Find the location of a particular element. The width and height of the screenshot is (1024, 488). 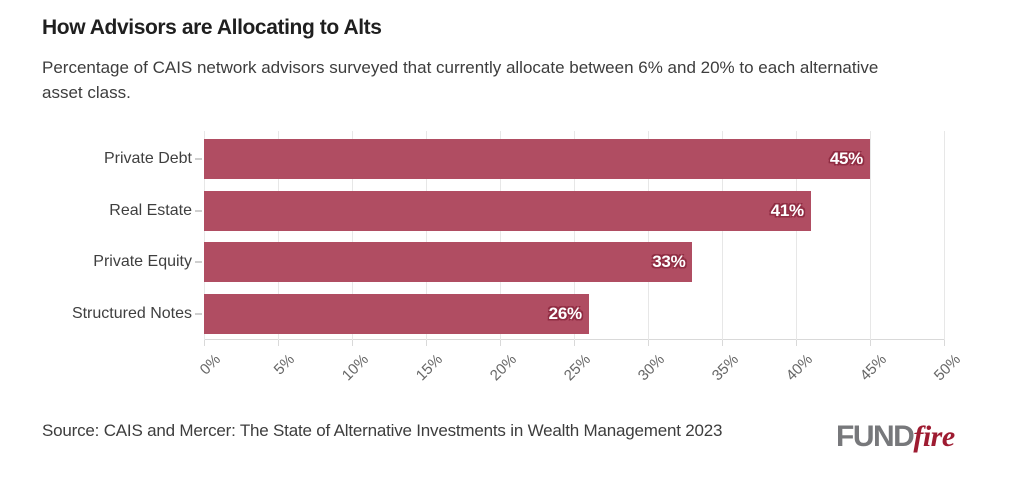

fundfire-logo-fire: fire is located at coordinates (934, 436).